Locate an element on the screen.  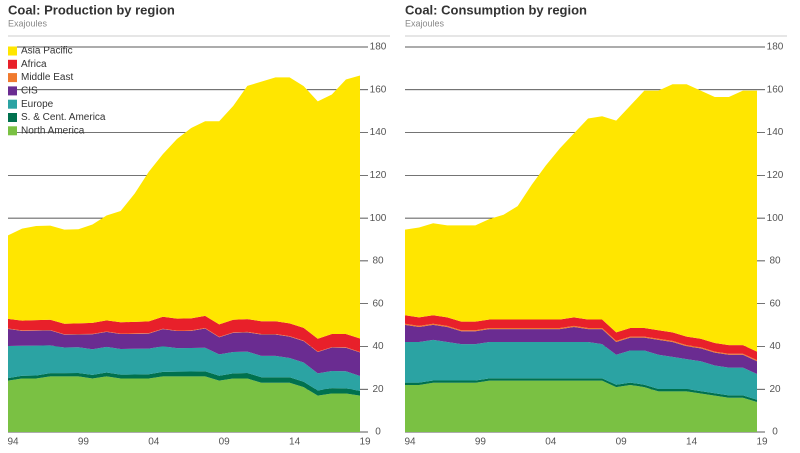
chart-title: Coal: Consumption by region is located at coordinates (496, 9).